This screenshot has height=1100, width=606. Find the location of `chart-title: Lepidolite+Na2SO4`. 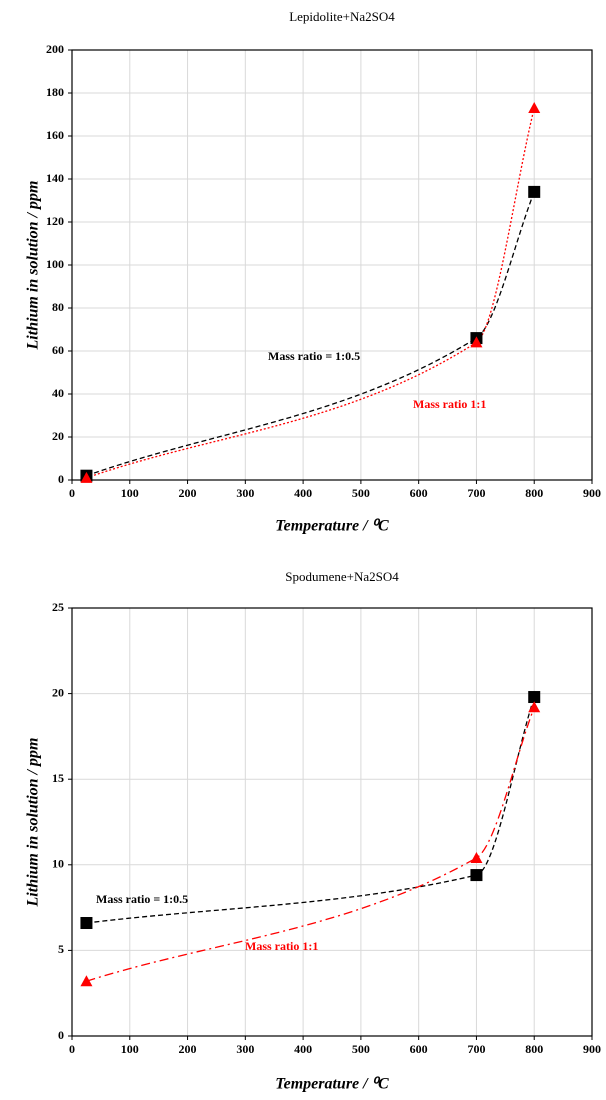

chart-title: Lepidolite+Na2SO4 is located at coordinates (342, 16).